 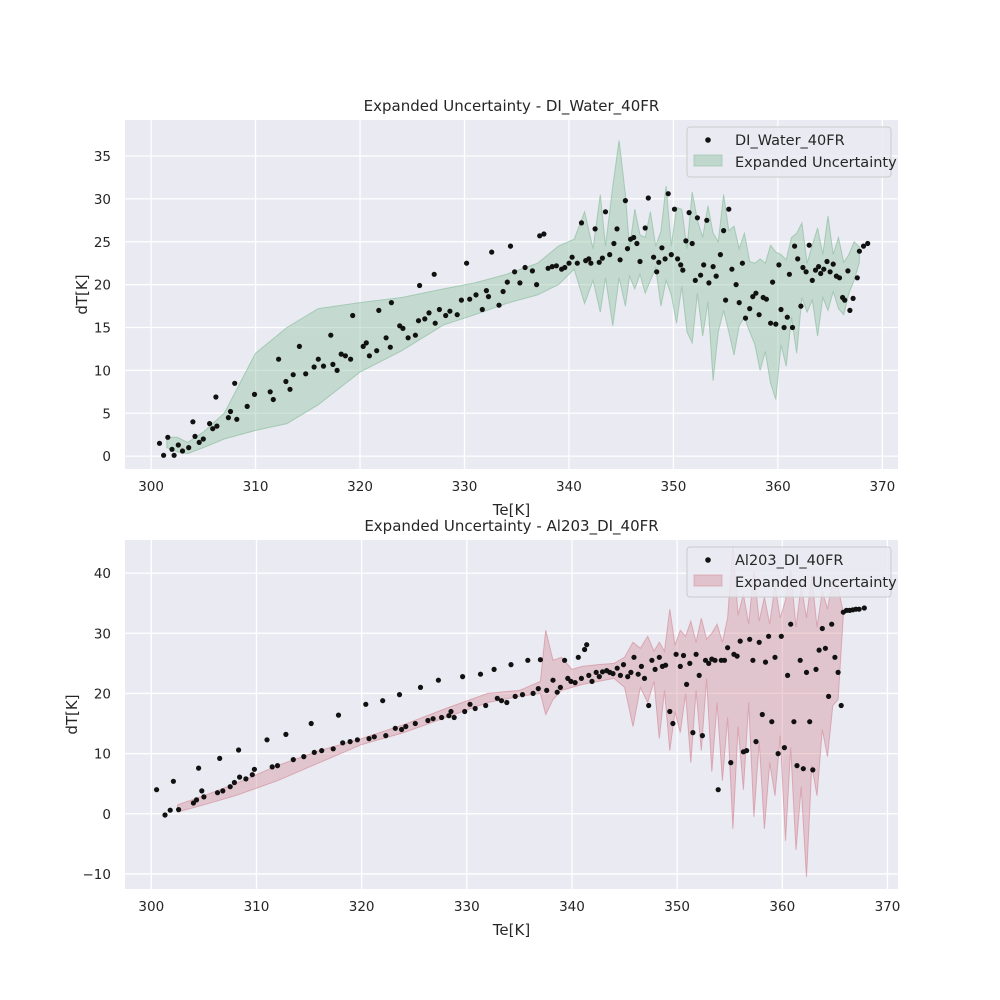 I want to click on chart-title: Expanded Uncertainty - DI_Water_40FR, so click(x=512, y=106).